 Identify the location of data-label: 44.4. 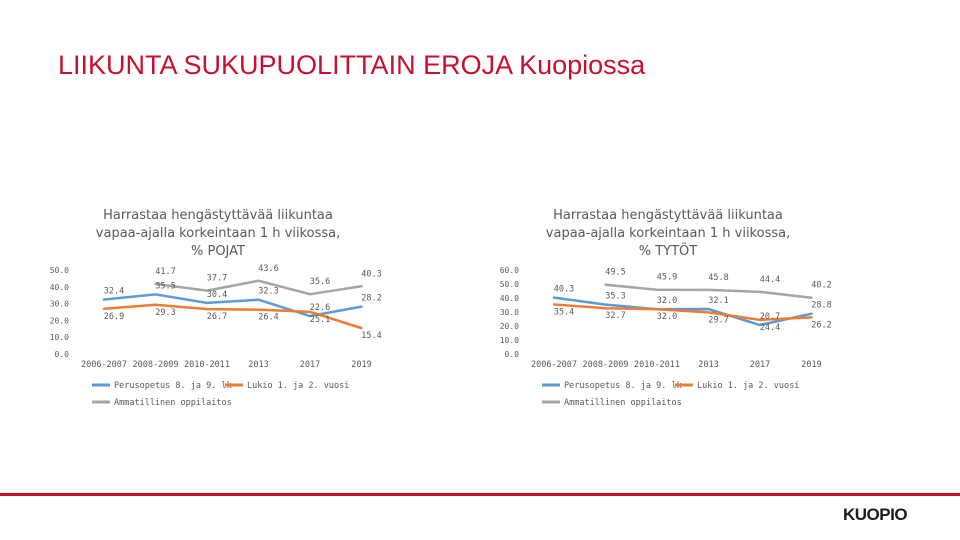
(770, 280).